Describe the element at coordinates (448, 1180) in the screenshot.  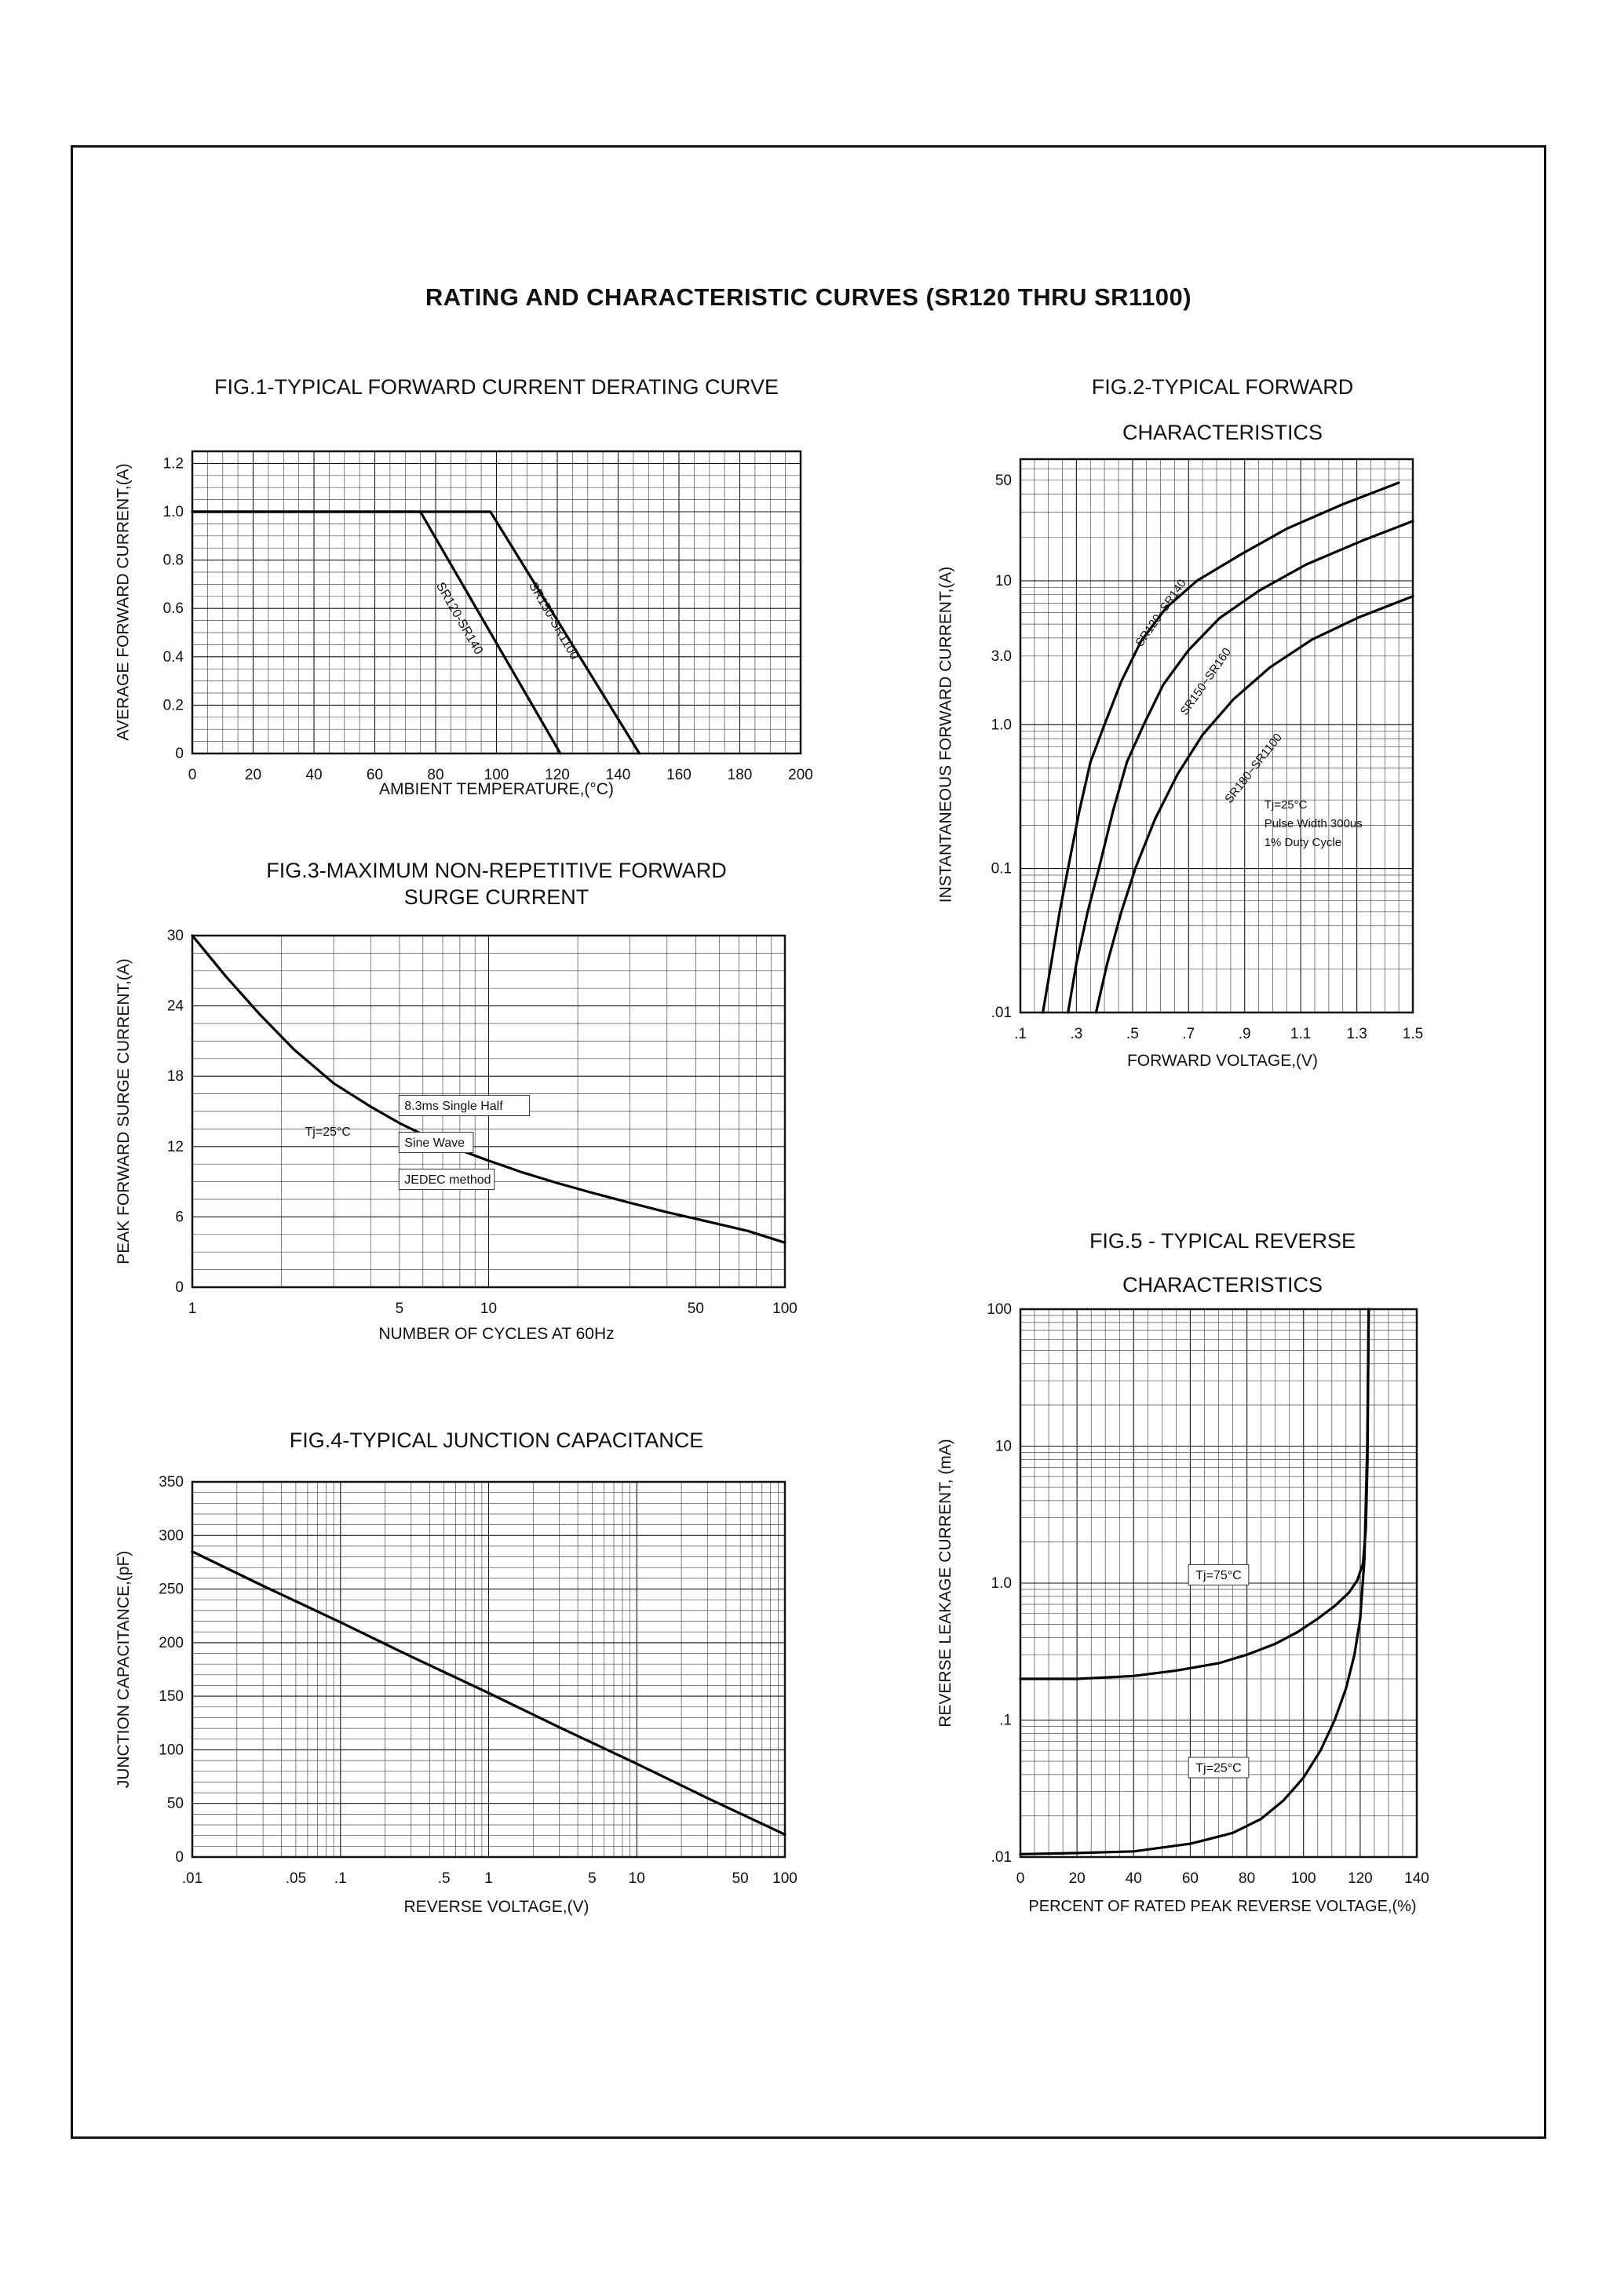
I see `svg-text: JEDEC method` at that location.